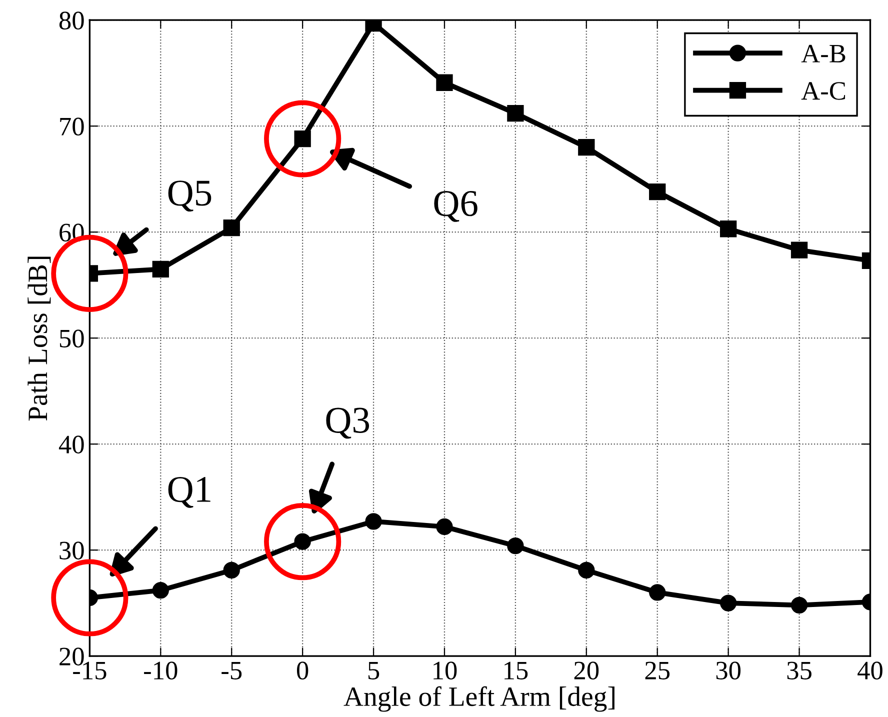  What do you see at coordinates (190, 196) in the screenshot?
I see `annotation: Q5` at bounding box center [190, 196].